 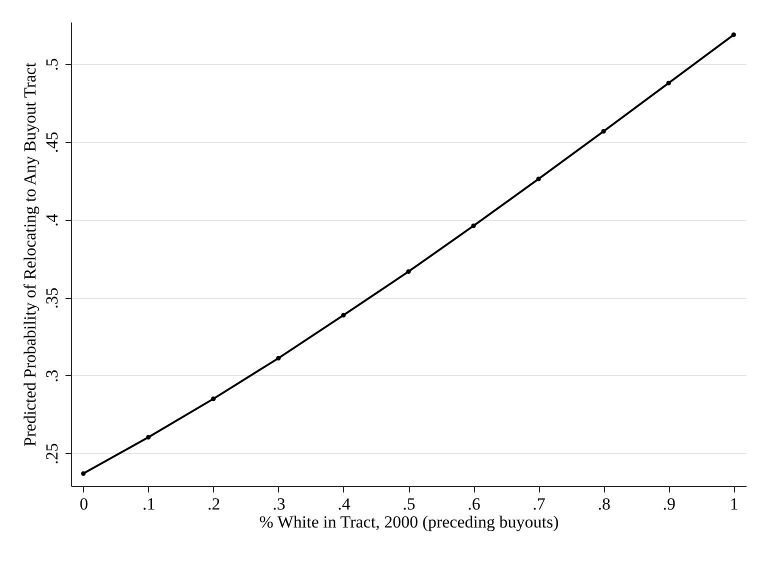 What do you see at coordinates (669, 504) in the screenshot?
I see `x-tick-label: .9` at bounding box center [669, 504].